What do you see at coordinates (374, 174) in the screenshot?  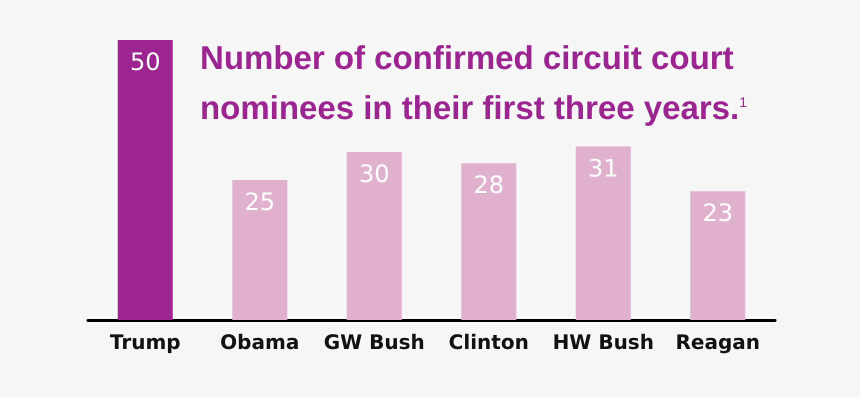 I see `data-label: 30` at bounding box center [374, 174].